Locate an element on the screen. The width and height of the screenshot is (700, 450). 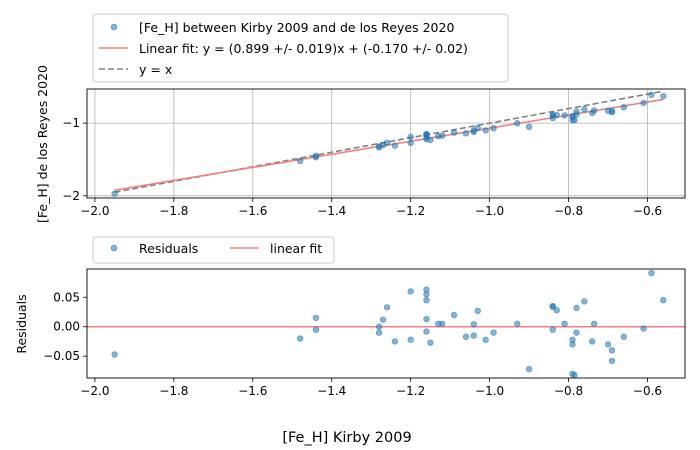
top-legend-frame is located at coordinates (300, 48).